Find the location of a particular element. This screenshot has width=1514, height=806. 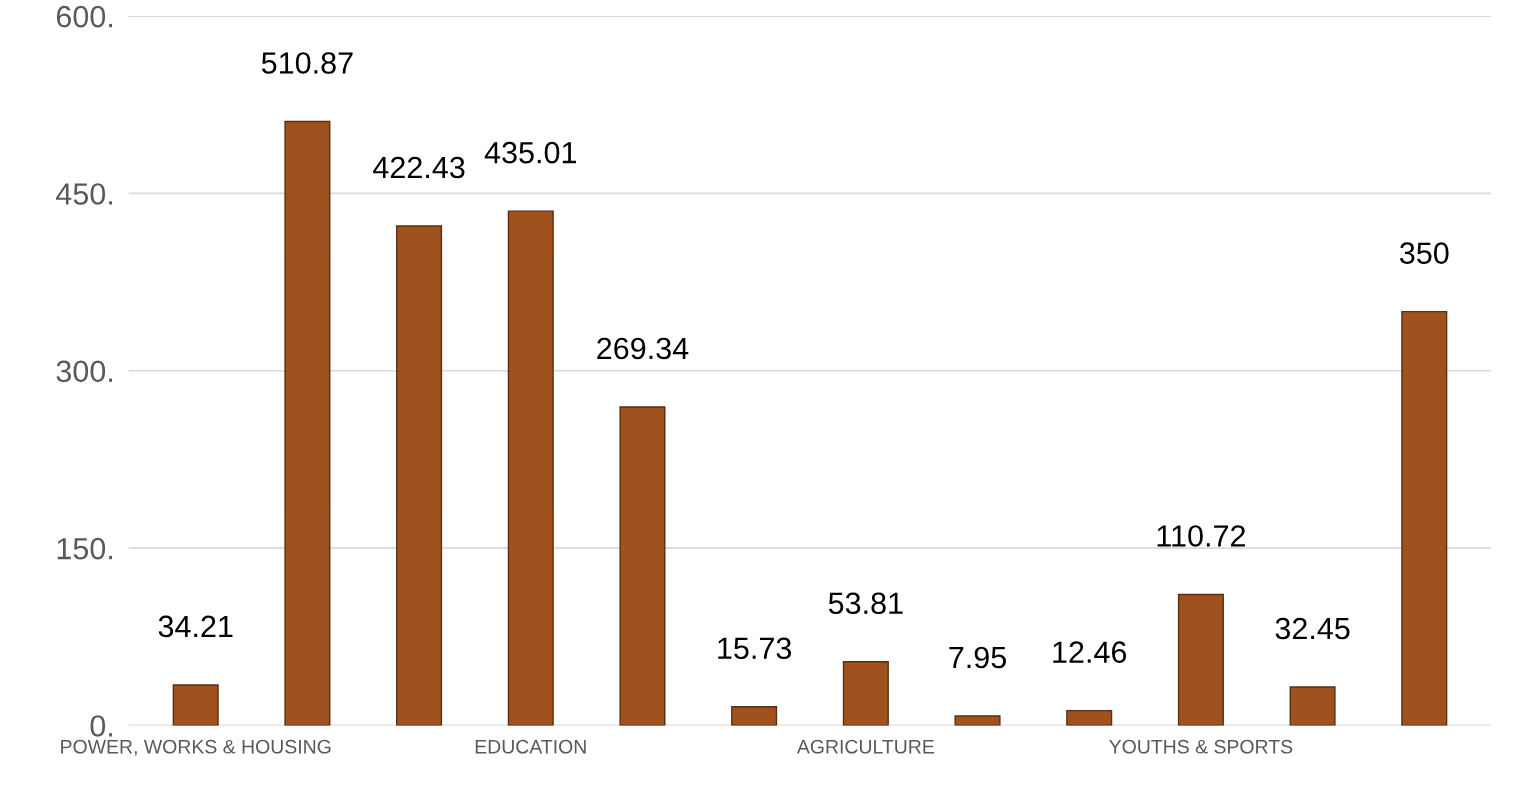

x-tick-label: EDUCATION is located at coordinates (530, 746).